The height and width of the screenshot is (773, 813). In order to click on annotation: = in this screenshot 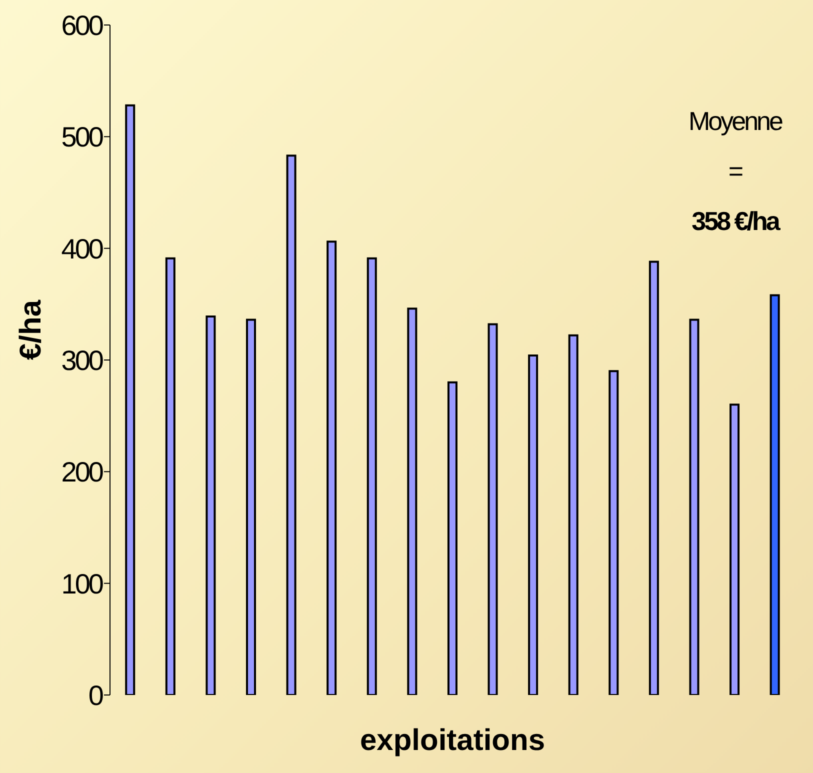, I will do `click(735, 171)`.